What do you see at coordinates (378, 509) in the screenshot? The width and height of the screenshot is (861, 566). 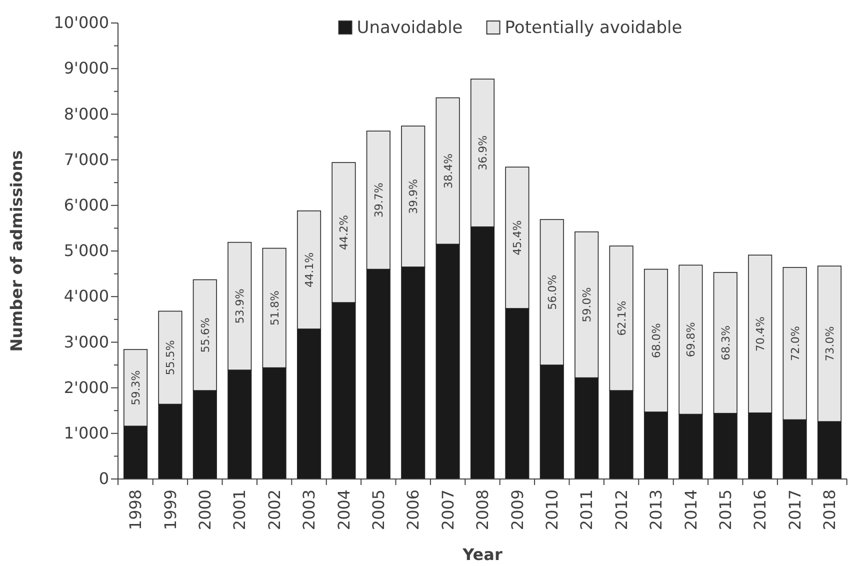 I see `x-tick-label: 2005` at bounding box center [378, 509].